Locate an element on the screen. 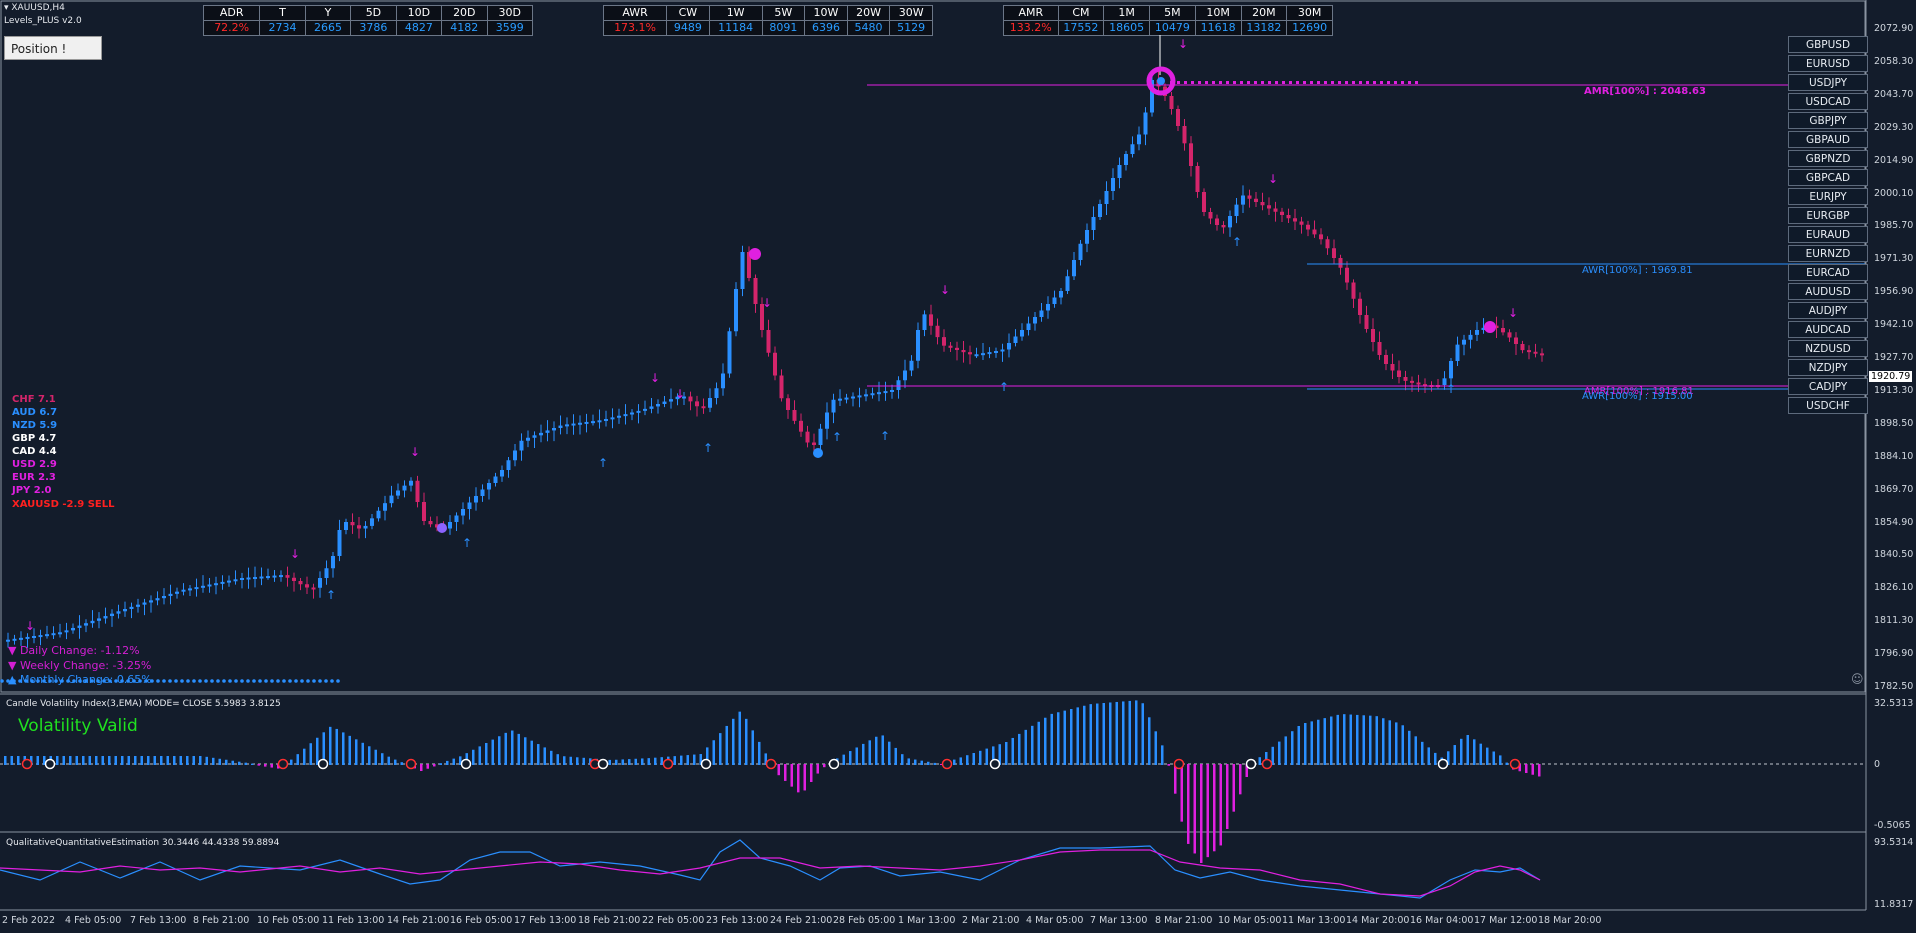  pair-button-cadjpy: CADJPY is located at coordinates (1828, 386).